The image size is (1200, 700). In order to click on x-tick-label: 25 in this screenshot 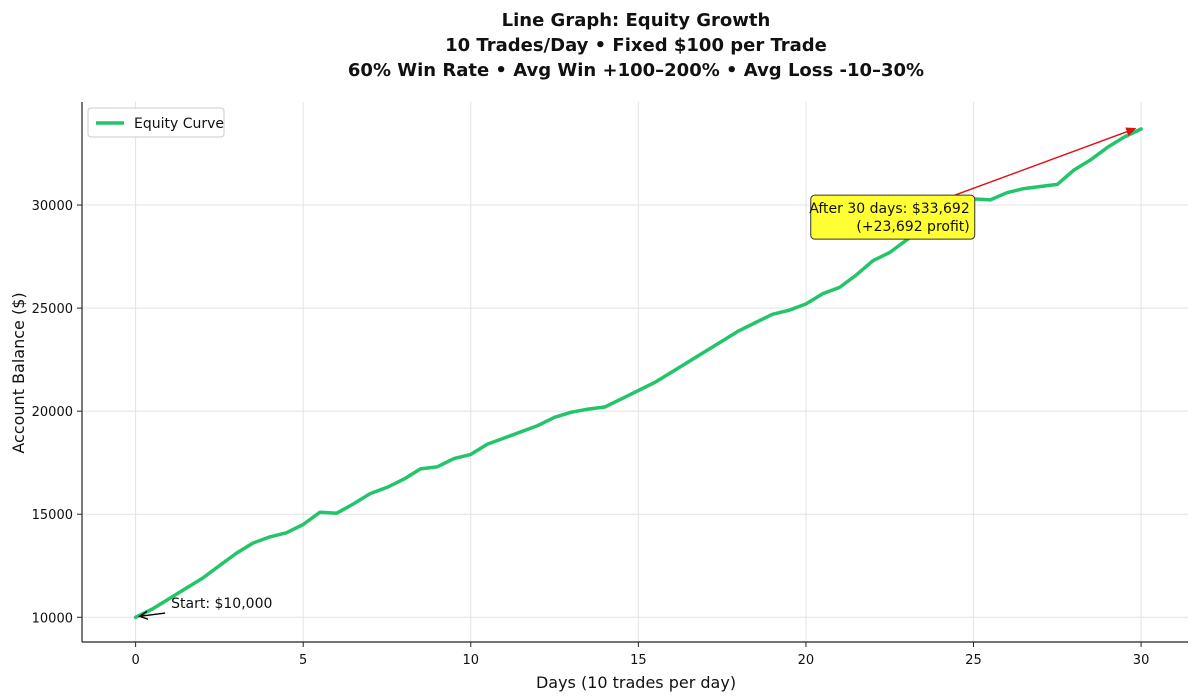, I will do `click(973, 660)`.